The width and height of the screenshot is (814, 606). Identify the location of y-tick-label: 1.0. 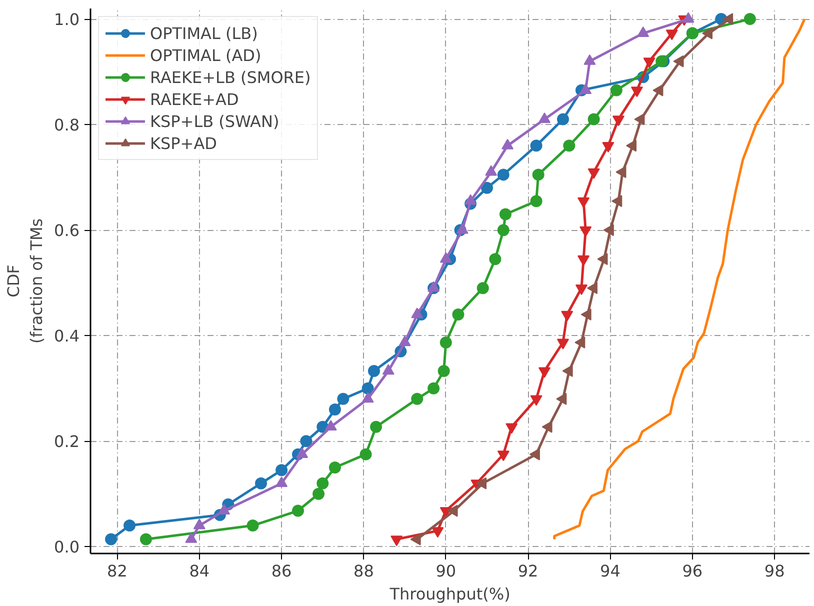
(67, 20).